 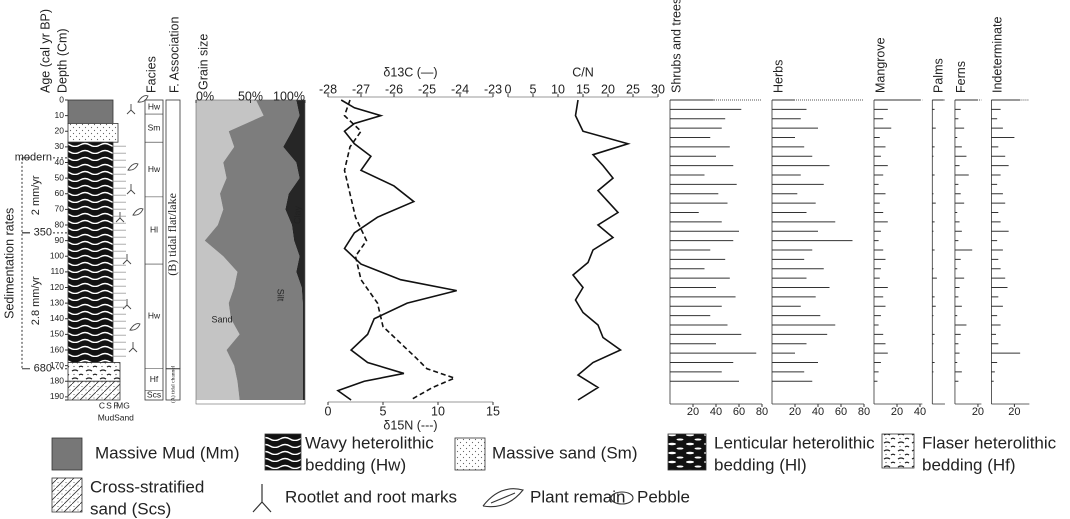 I want to click on age-label: 680, so click(x=43, y=369).